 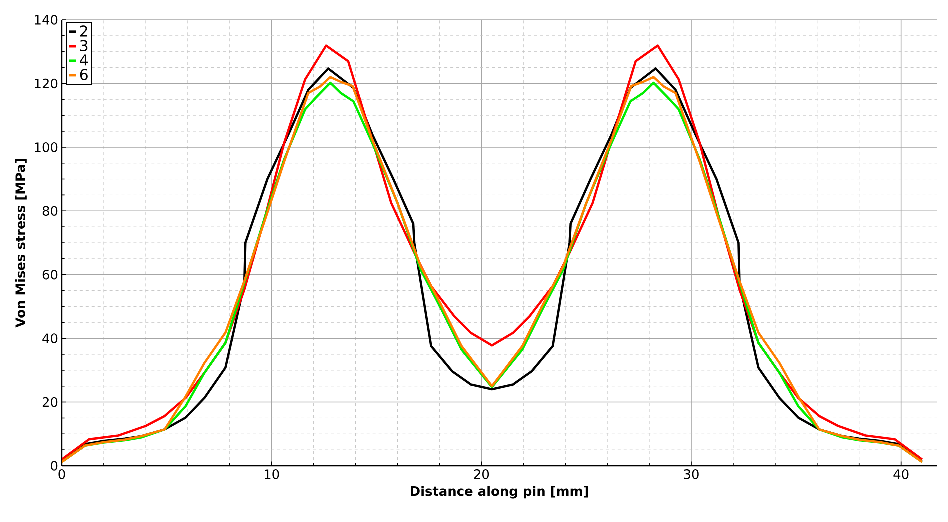 I want to click on y-tick-label: 80, so click(x=50, y=211).